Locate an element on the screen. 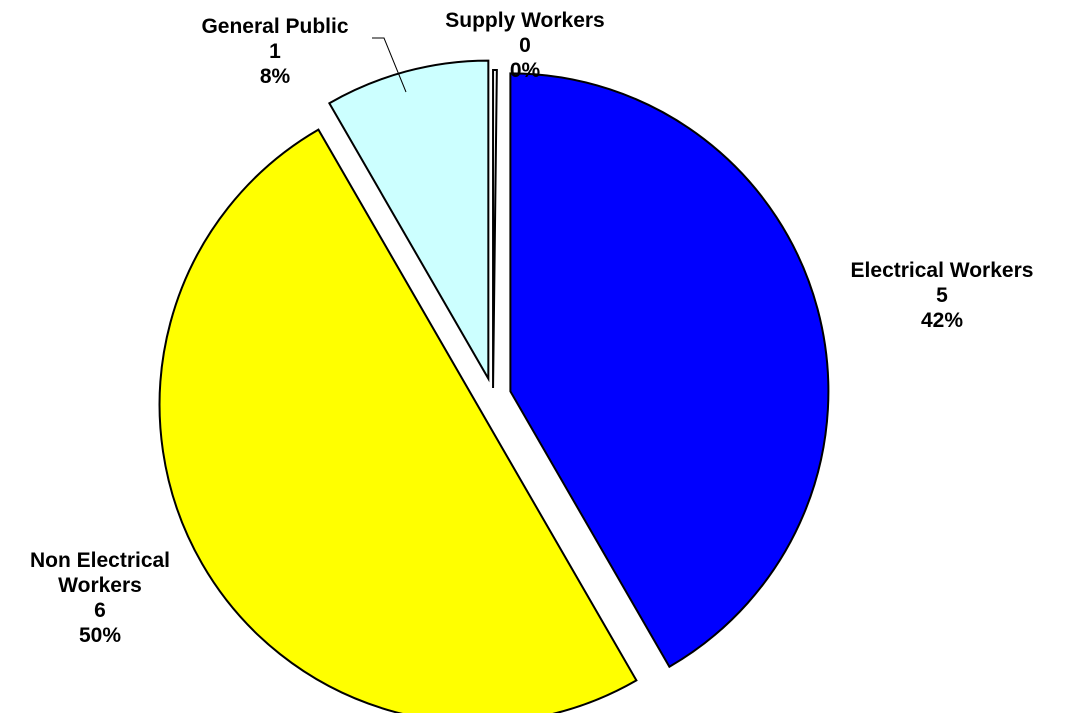  data-label-general-public: General Public 1 8% is located at coordinates (275, 51).